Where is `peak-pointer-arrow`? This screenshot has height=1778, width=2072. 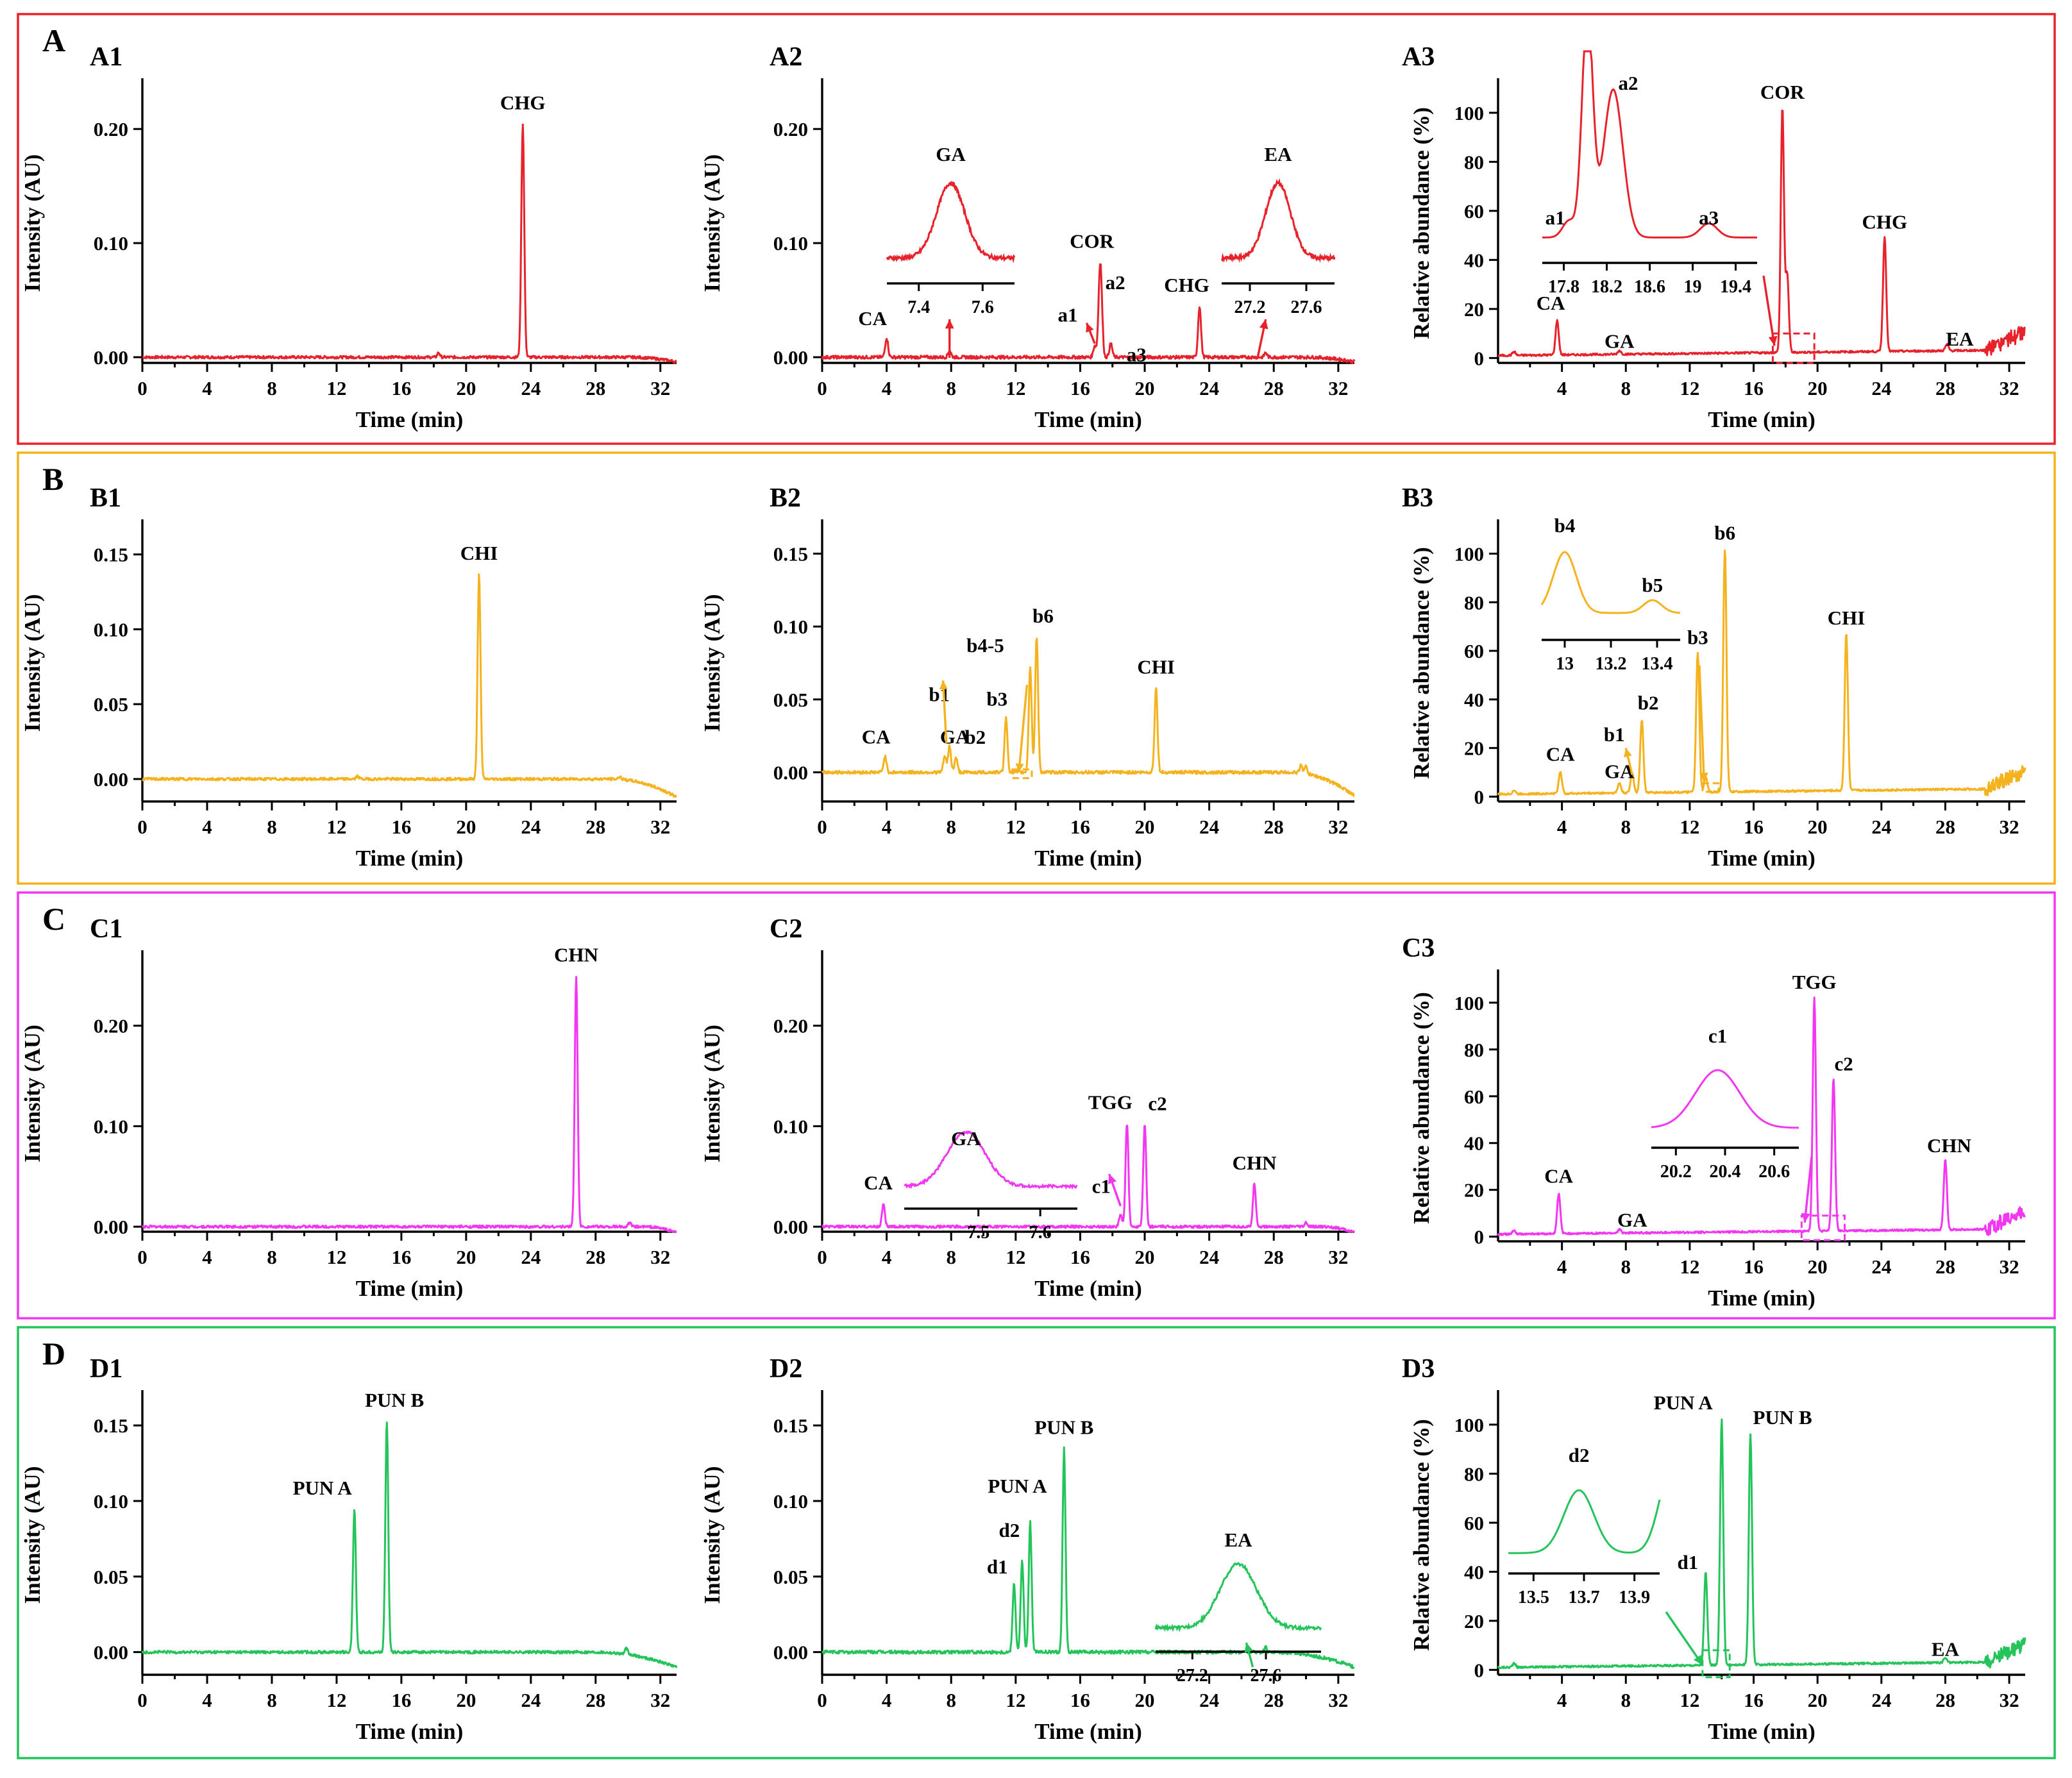
peak-pointer-arrow is located at coordinates (944, 712).